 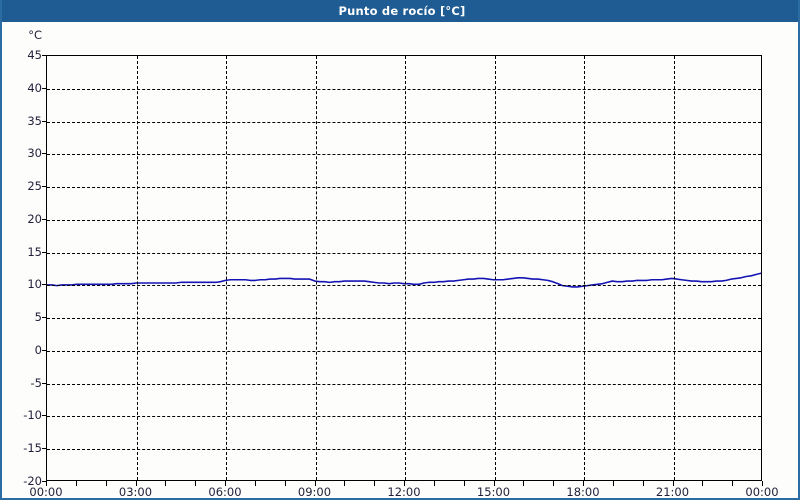 I want to click on y-axis-tick-label: 40, so click(x=34, y=87).